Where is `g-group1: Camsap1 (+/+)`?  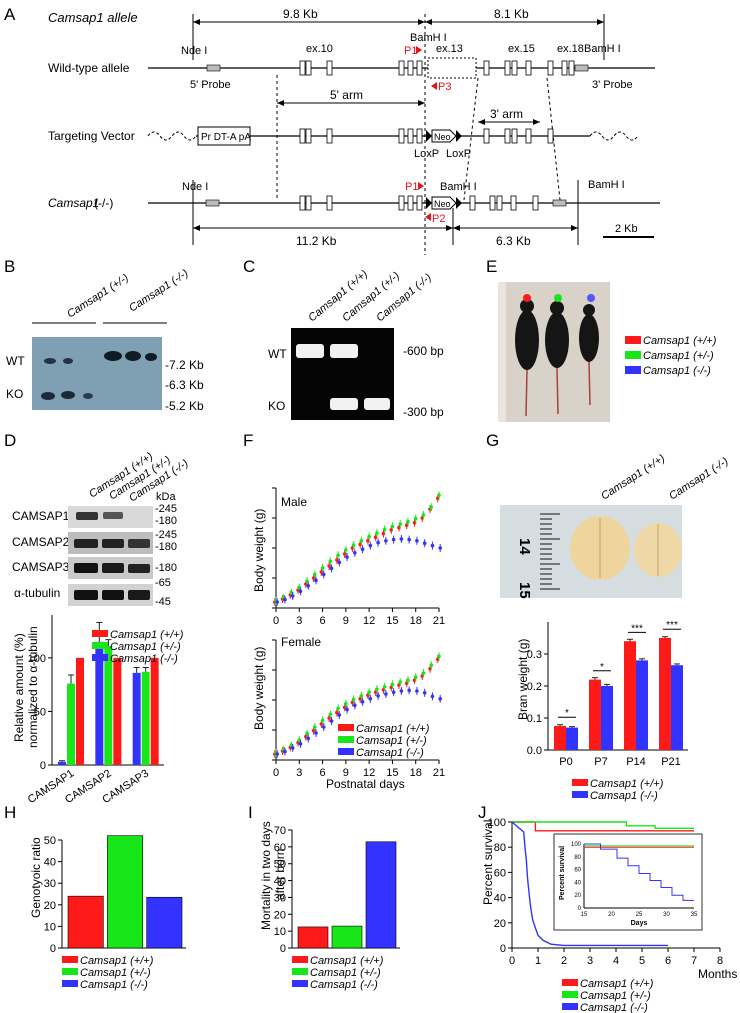 g-group1: Camsap1 (+/+) is located at coordinates (633, 477).